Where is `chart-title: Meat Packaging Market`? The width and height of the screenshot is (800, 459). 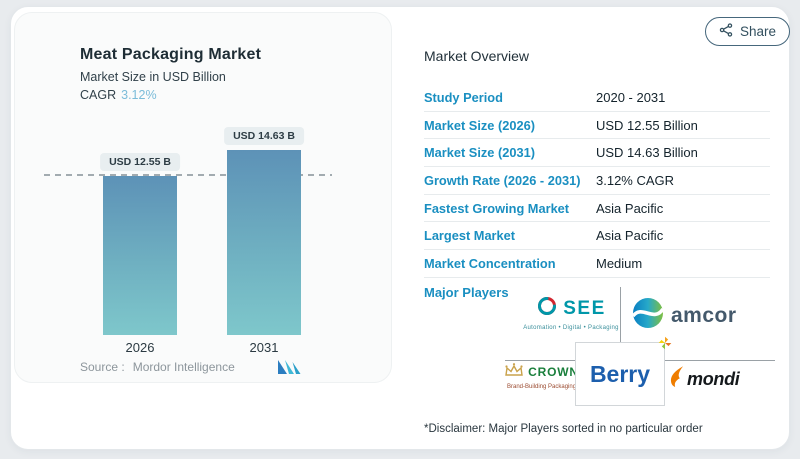 chart-title: Meat Packaging Market is located at coordinates (171, 54).